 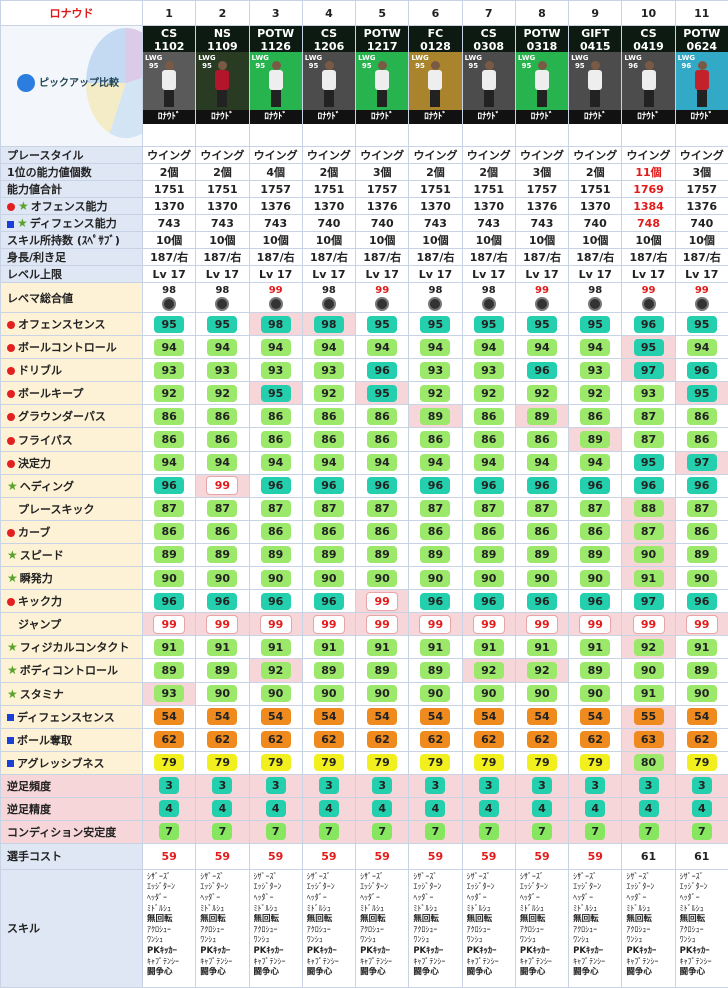 I want to click on foot-value: 3, so click(x=435, y=785).